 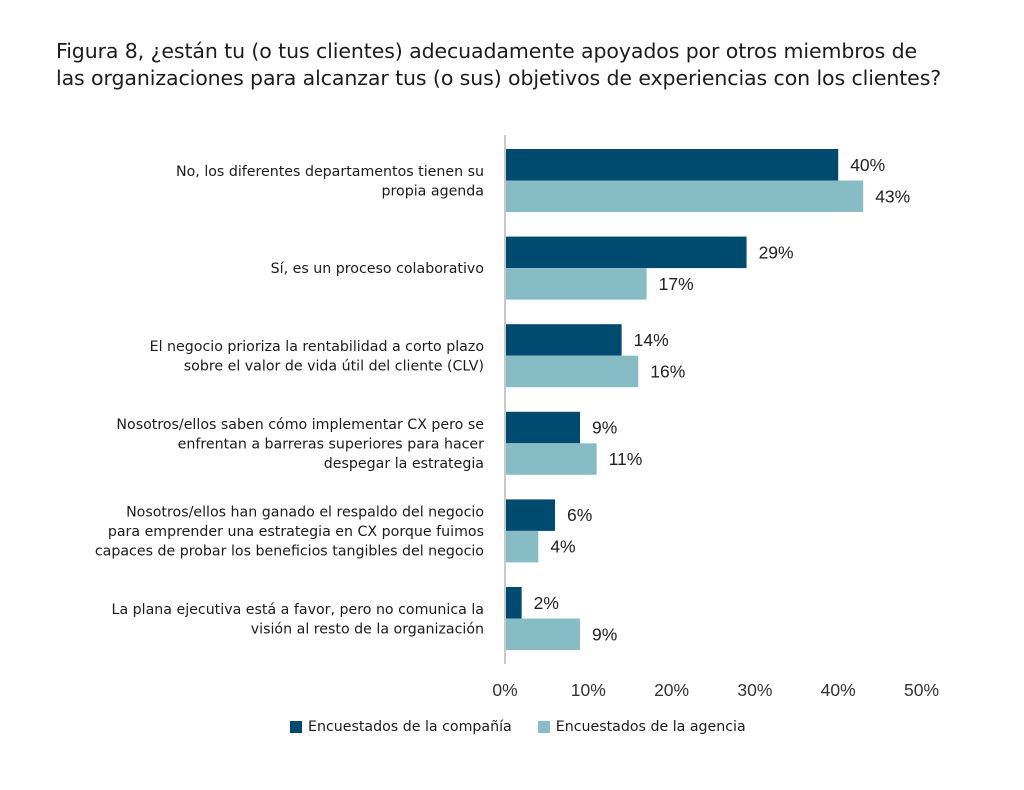 I want to click on category-label-5-line-1: visión al resto de la organización, so click(x=367, y=629).